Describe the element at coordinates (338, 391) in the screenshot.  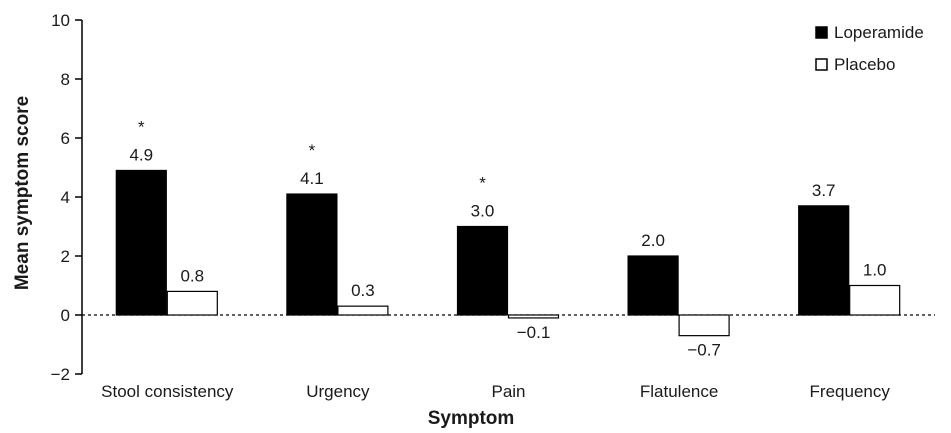
I see `x-category-label: Urgency` at that location.